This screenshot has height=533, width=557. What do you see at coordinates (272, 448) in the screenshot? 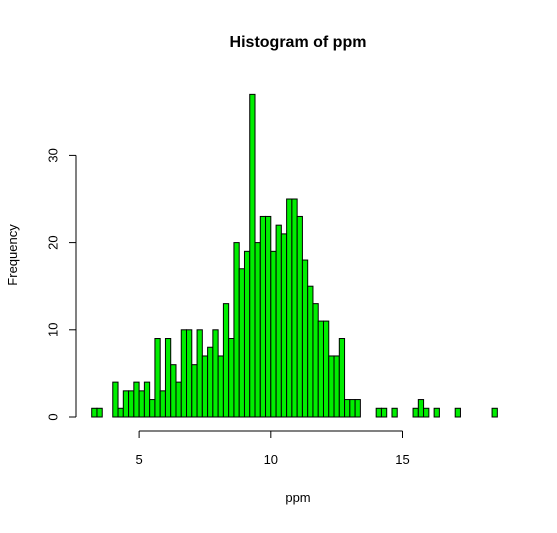
I see `x-axis: 5 10 15` at bounding box center [272, 448].